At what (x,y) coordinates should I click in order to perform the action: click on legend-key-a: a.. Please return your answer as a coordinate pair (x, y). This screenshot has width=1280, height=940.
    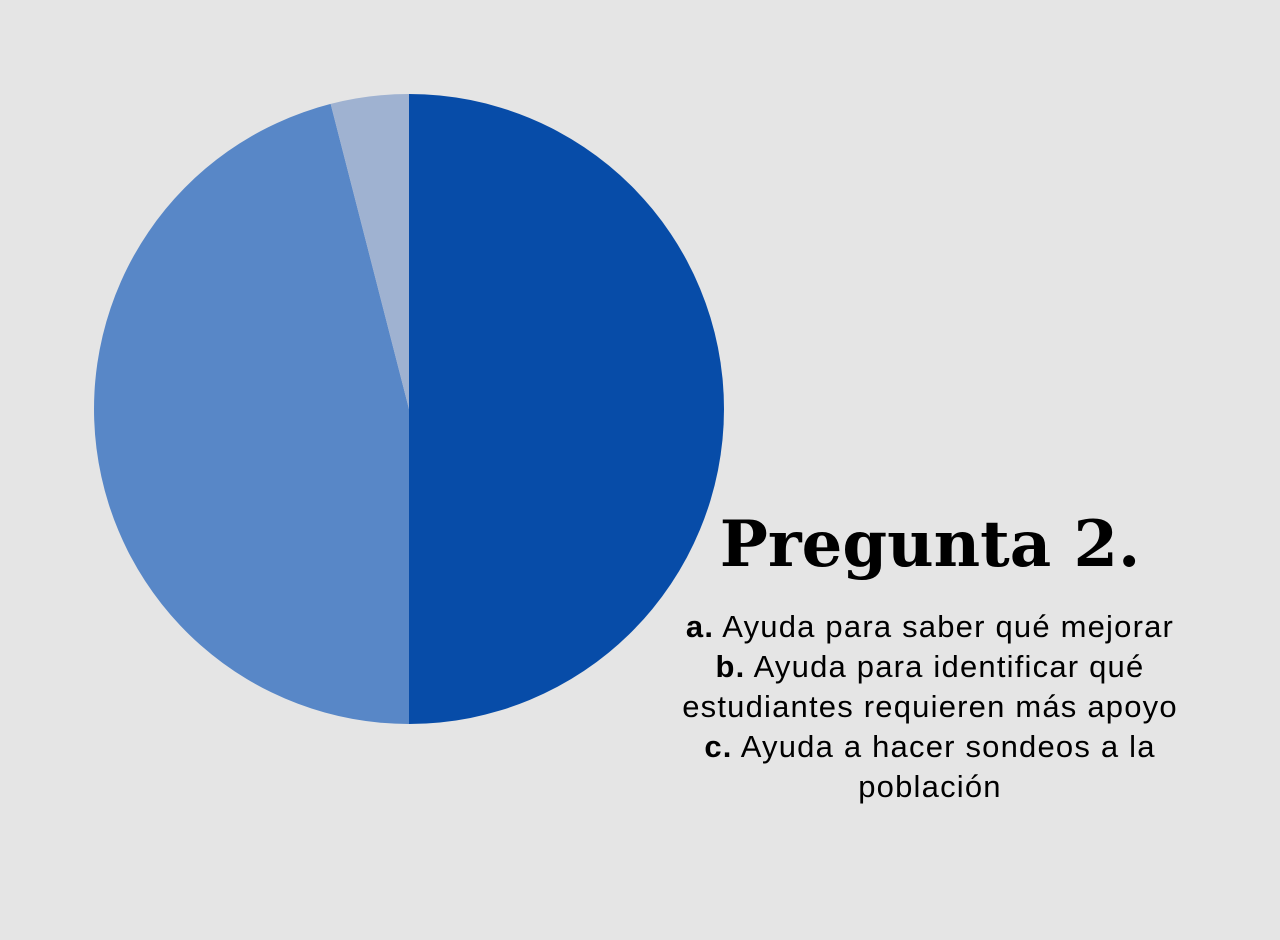
    Looking at the image, I should click on (700, 626).